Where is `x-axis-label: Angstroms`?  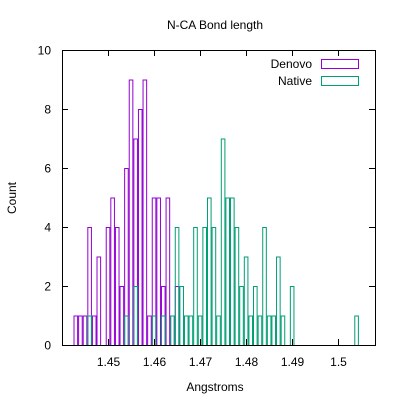
x-axis-label: Angstroms is located at coordinates (214, 387).